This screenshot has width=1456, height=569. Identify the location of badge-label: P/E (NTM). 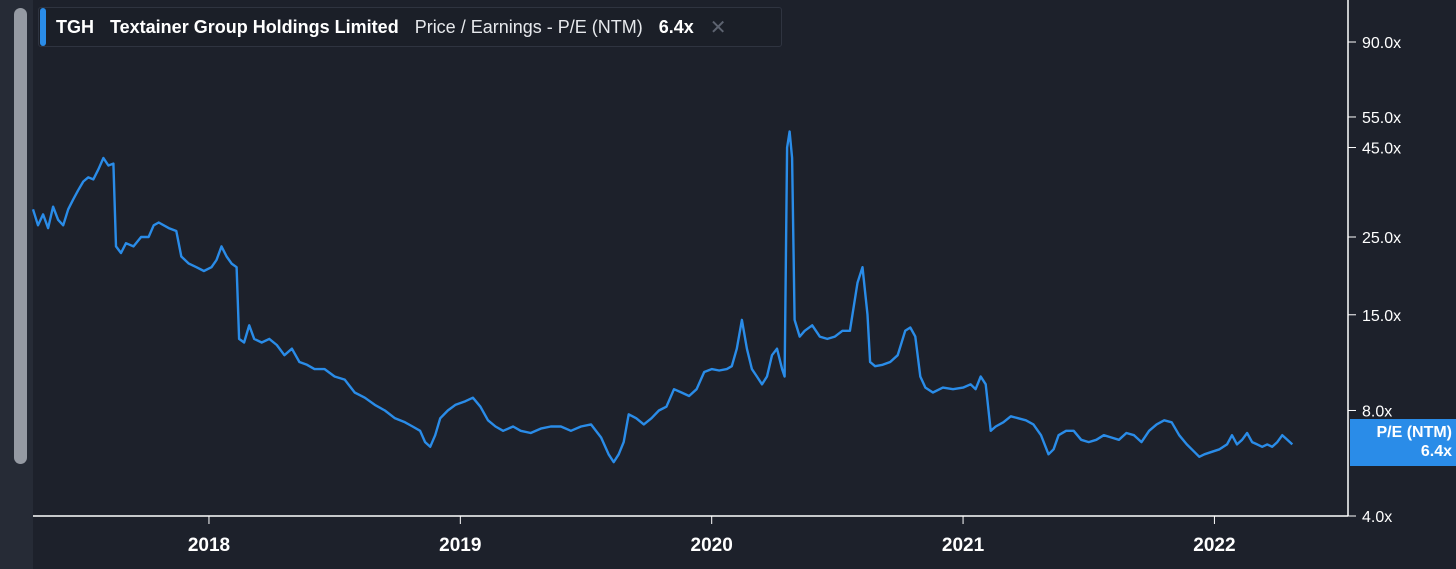
(1414, 432).